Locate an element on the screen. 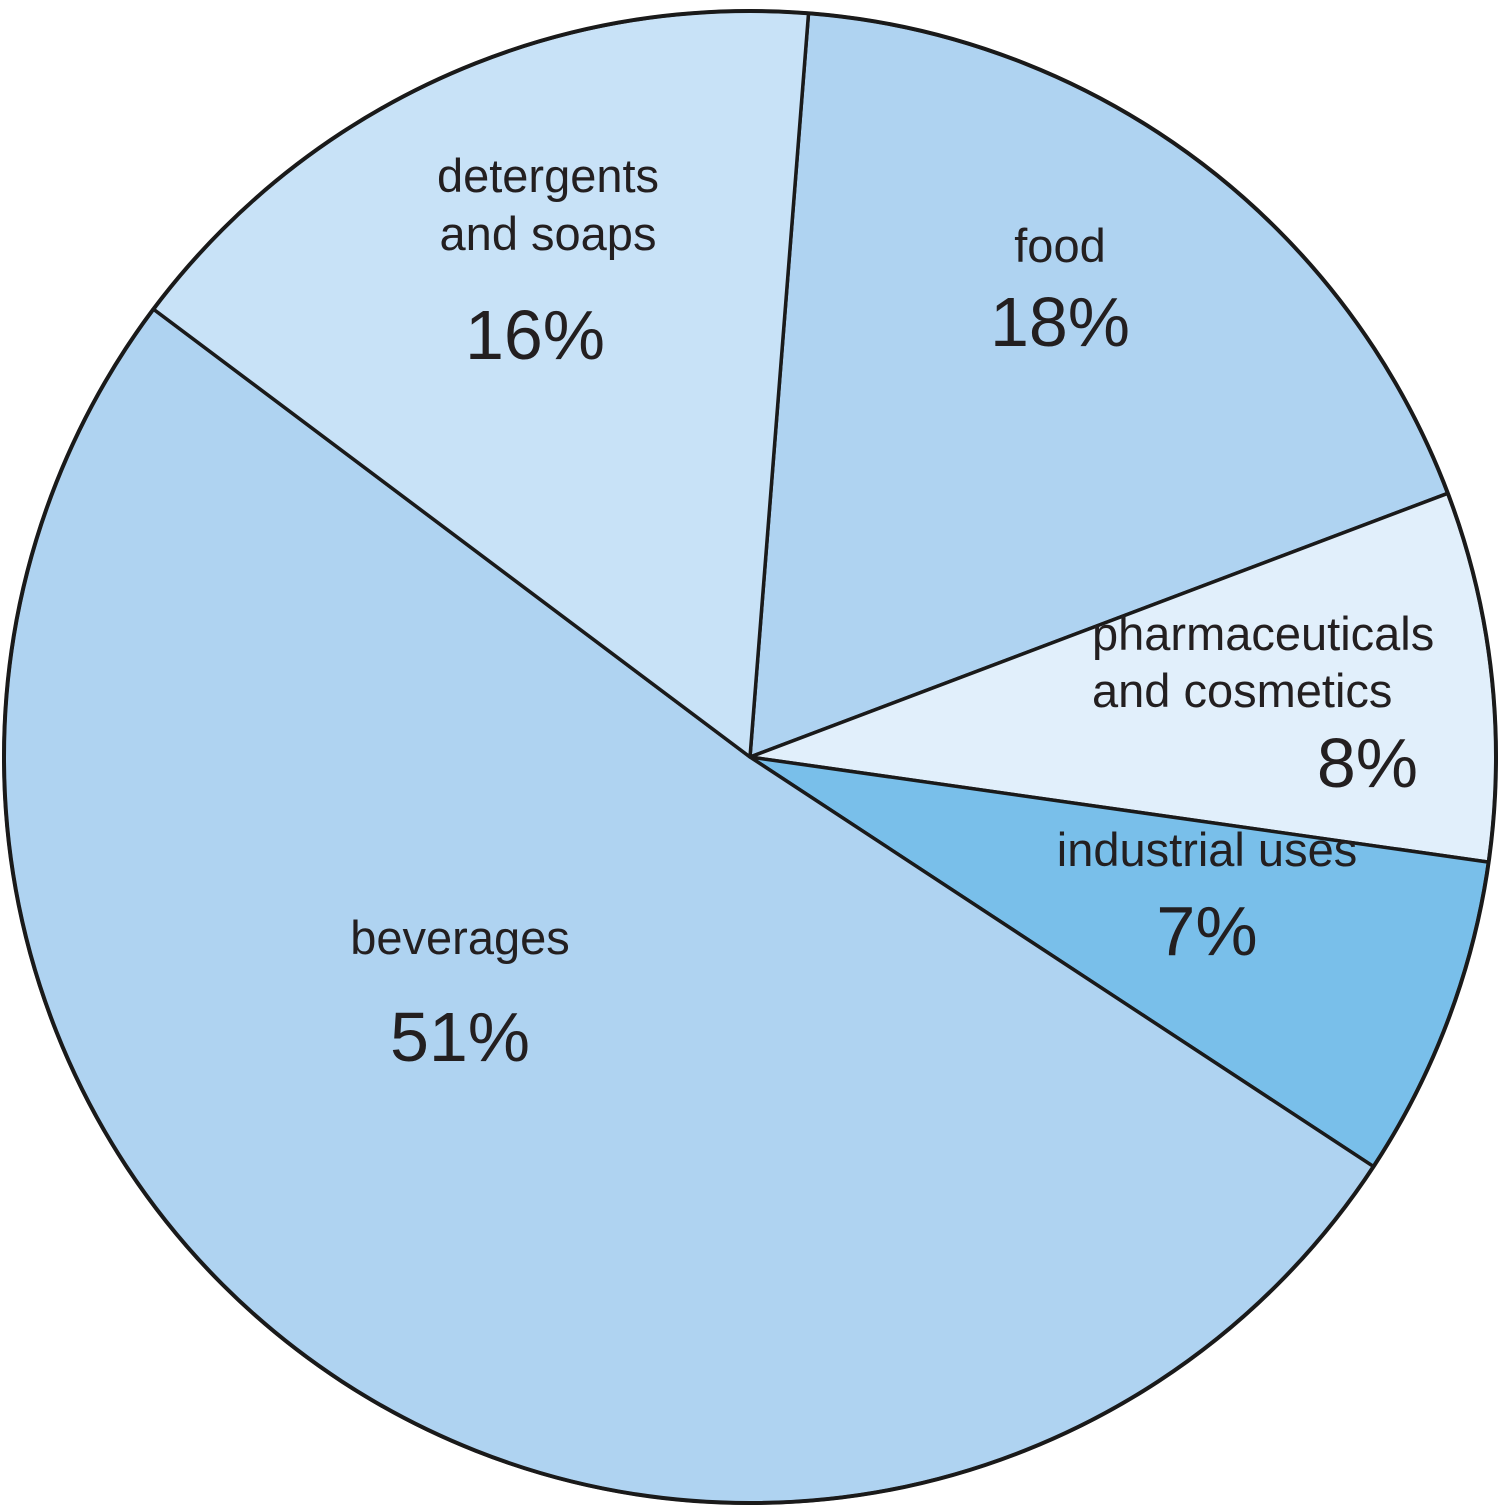 The image size is (1500, 1509). slice-label-beverages-line-1: beverages is located at coordinates (460, 937).